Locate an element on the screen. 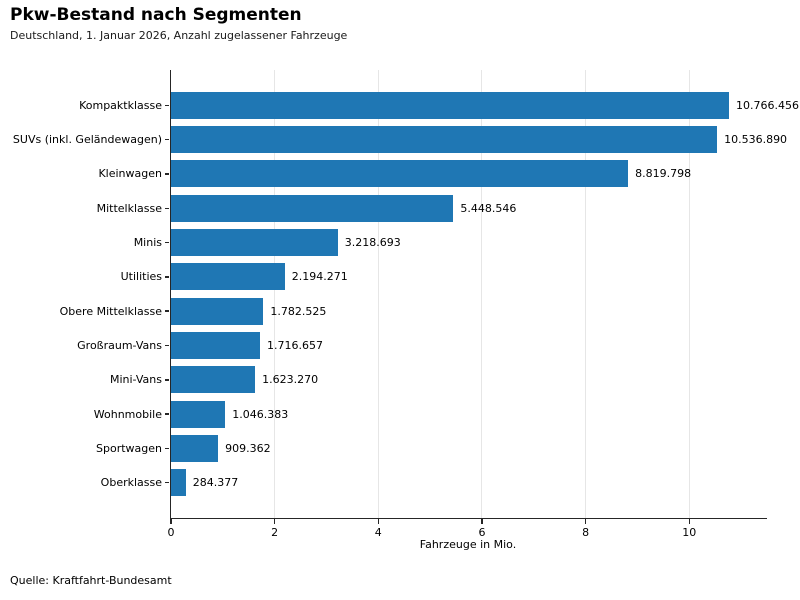 This screenshot has width=800, height=600. bar-value-label: 8.819.798 is located at coordinates (663, 174).